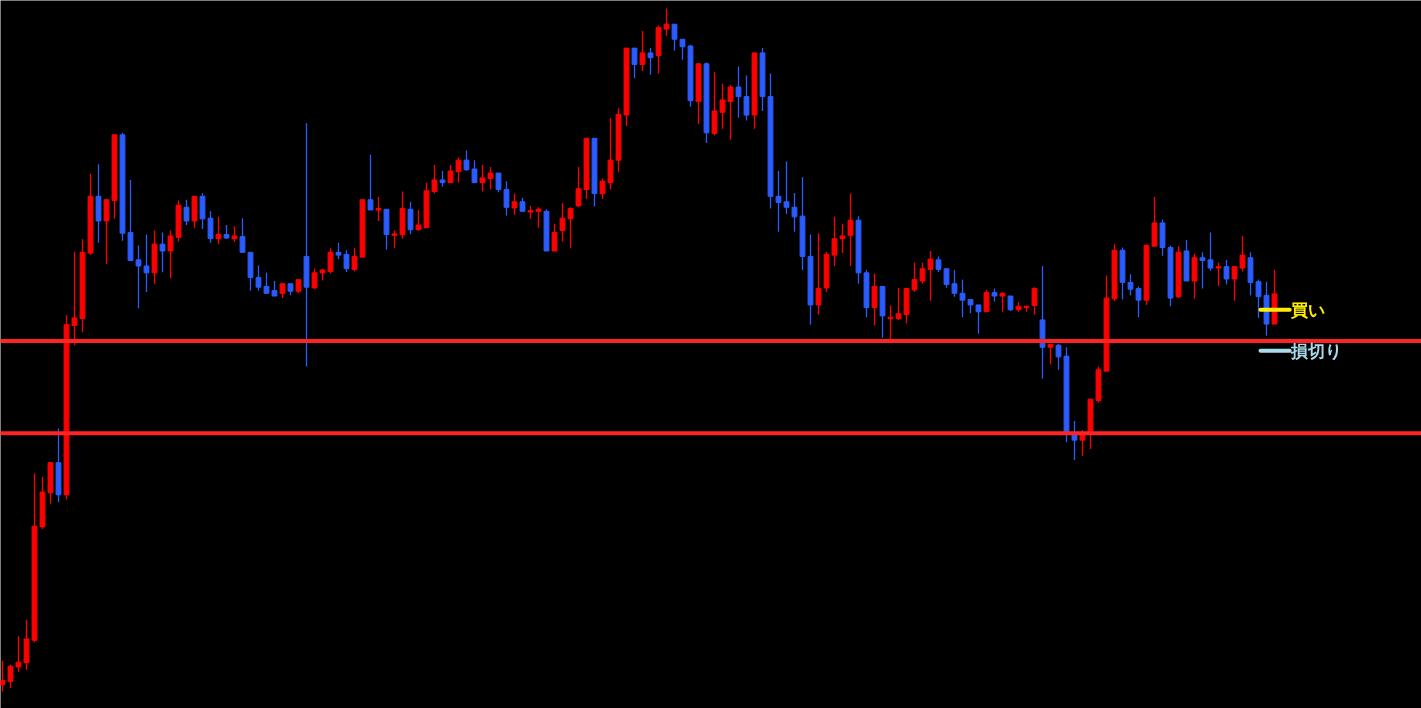 The width and height of the screenshot is (1421, 708). What do you see at coordinates (1315, 350) in the screenshot?
I see `ref-line-label: 損切り` at bounding box center [1315, 350].